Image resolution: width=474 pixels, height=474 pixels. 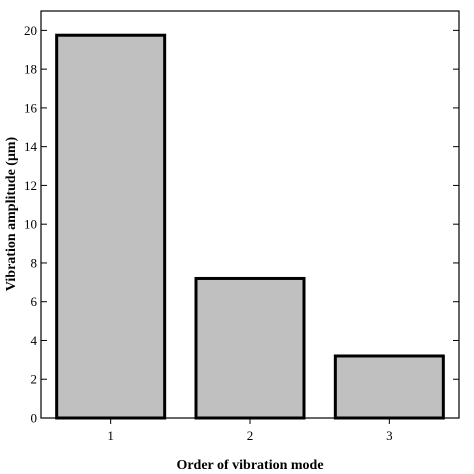 What do you see at coordinates (34, 301) in the screenshot?
I see `y-tick-label: 6` at bounding box center [34, 301].